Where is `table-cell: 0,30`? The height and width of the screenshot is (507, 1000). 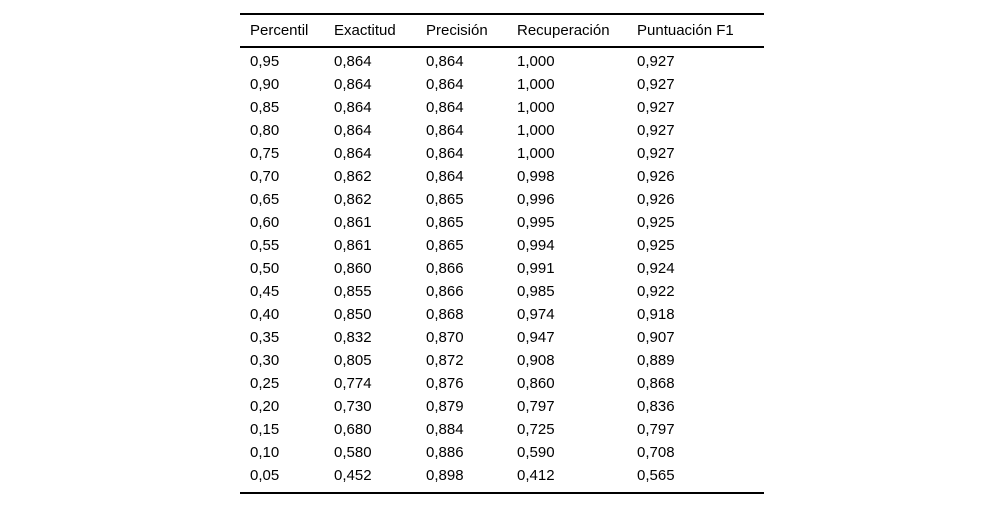
table-cell: 0,30 is located at coordinates (265, 360).